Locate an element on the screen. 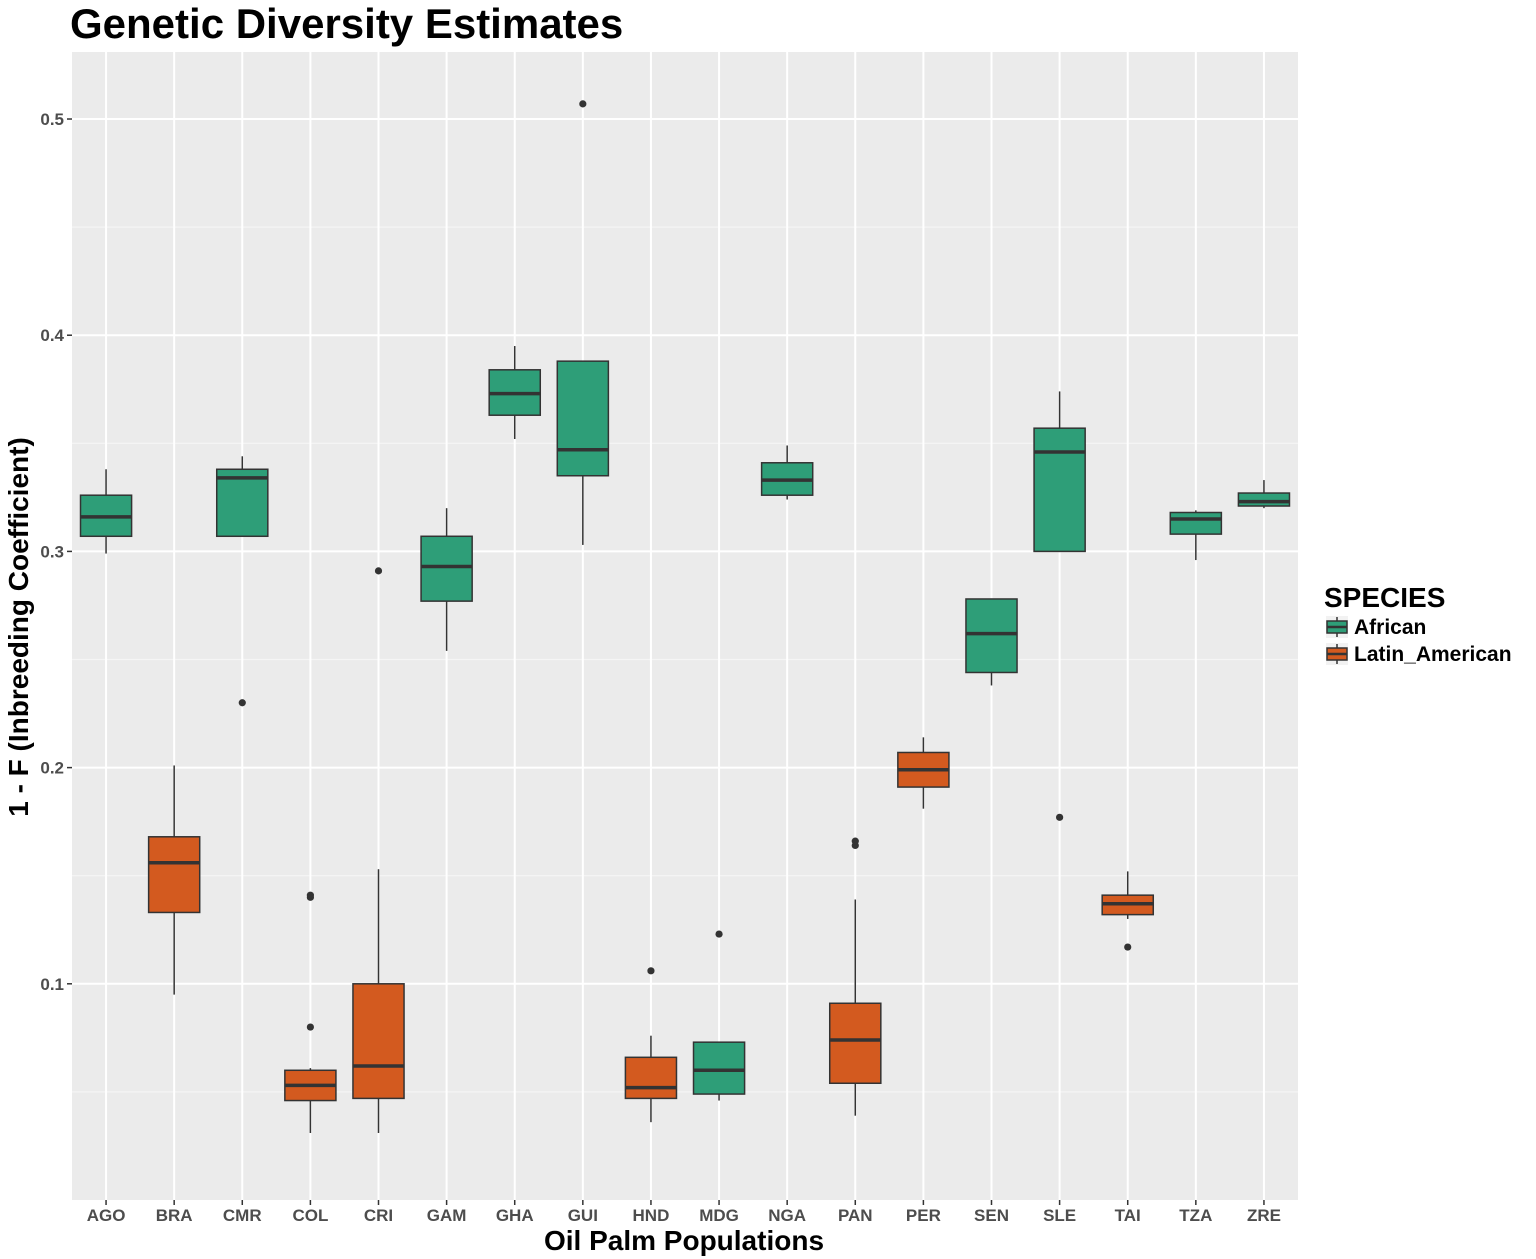 The width and height of the screenshot is (1536, 1259). legend: SPECIES African Latin_American is located at coordinates (1418, 624).